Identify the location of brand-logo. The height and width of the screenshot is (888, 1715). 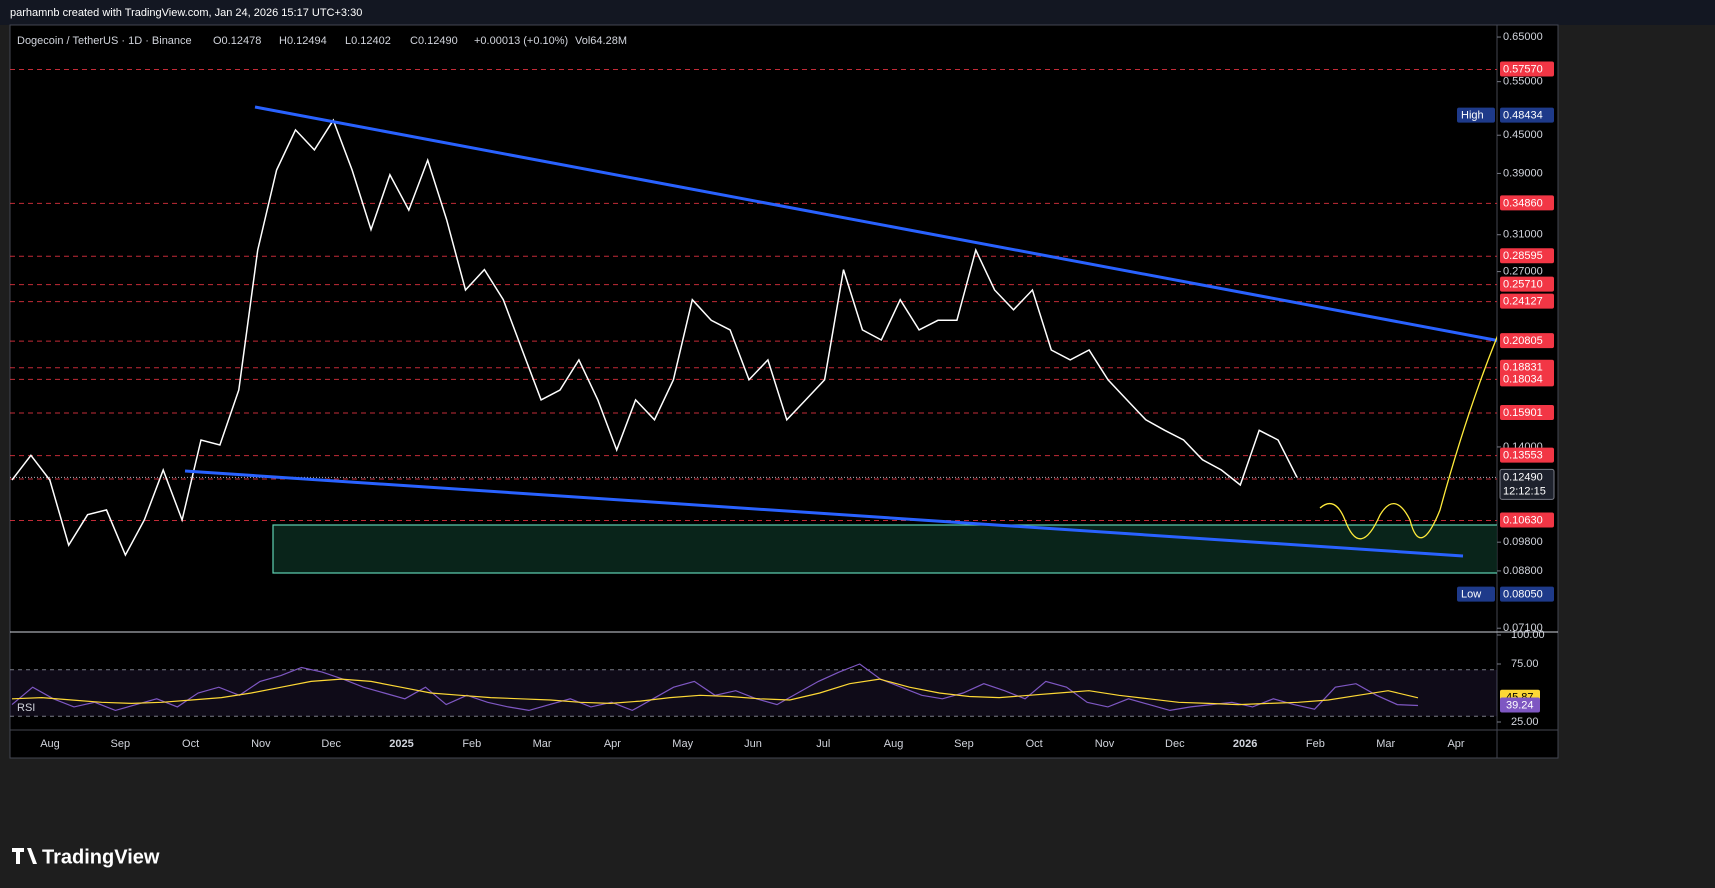
(24, 856).